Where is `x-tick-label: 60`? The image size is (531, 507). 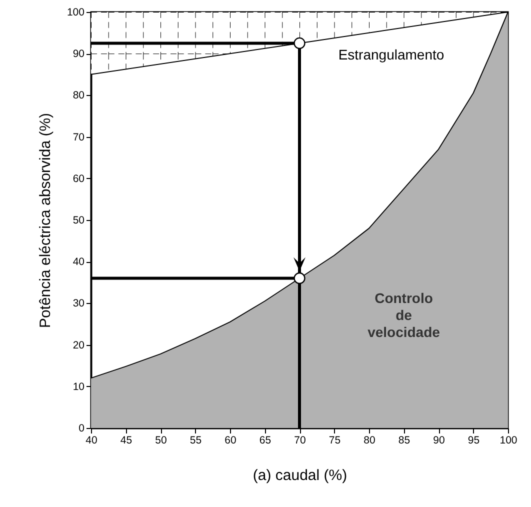
x-tick-label: 60 is located at coordinates (230, 440).